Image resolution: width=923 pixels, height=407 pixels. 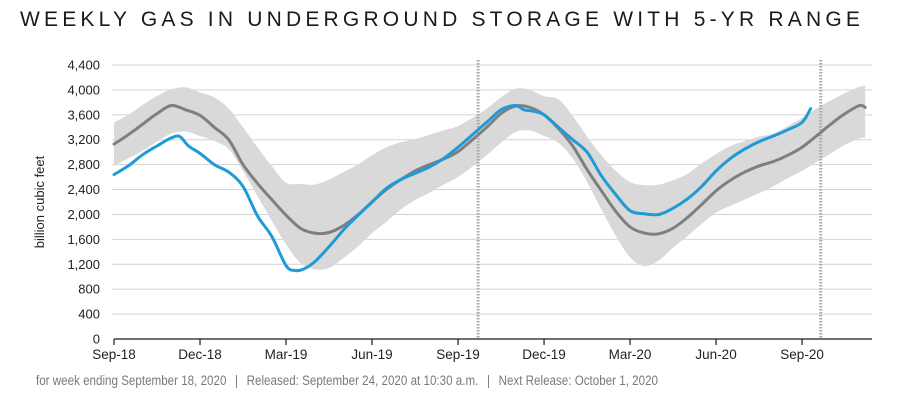 I want to click on x-tick-label: Sep-18, so click(x=114, y=354).